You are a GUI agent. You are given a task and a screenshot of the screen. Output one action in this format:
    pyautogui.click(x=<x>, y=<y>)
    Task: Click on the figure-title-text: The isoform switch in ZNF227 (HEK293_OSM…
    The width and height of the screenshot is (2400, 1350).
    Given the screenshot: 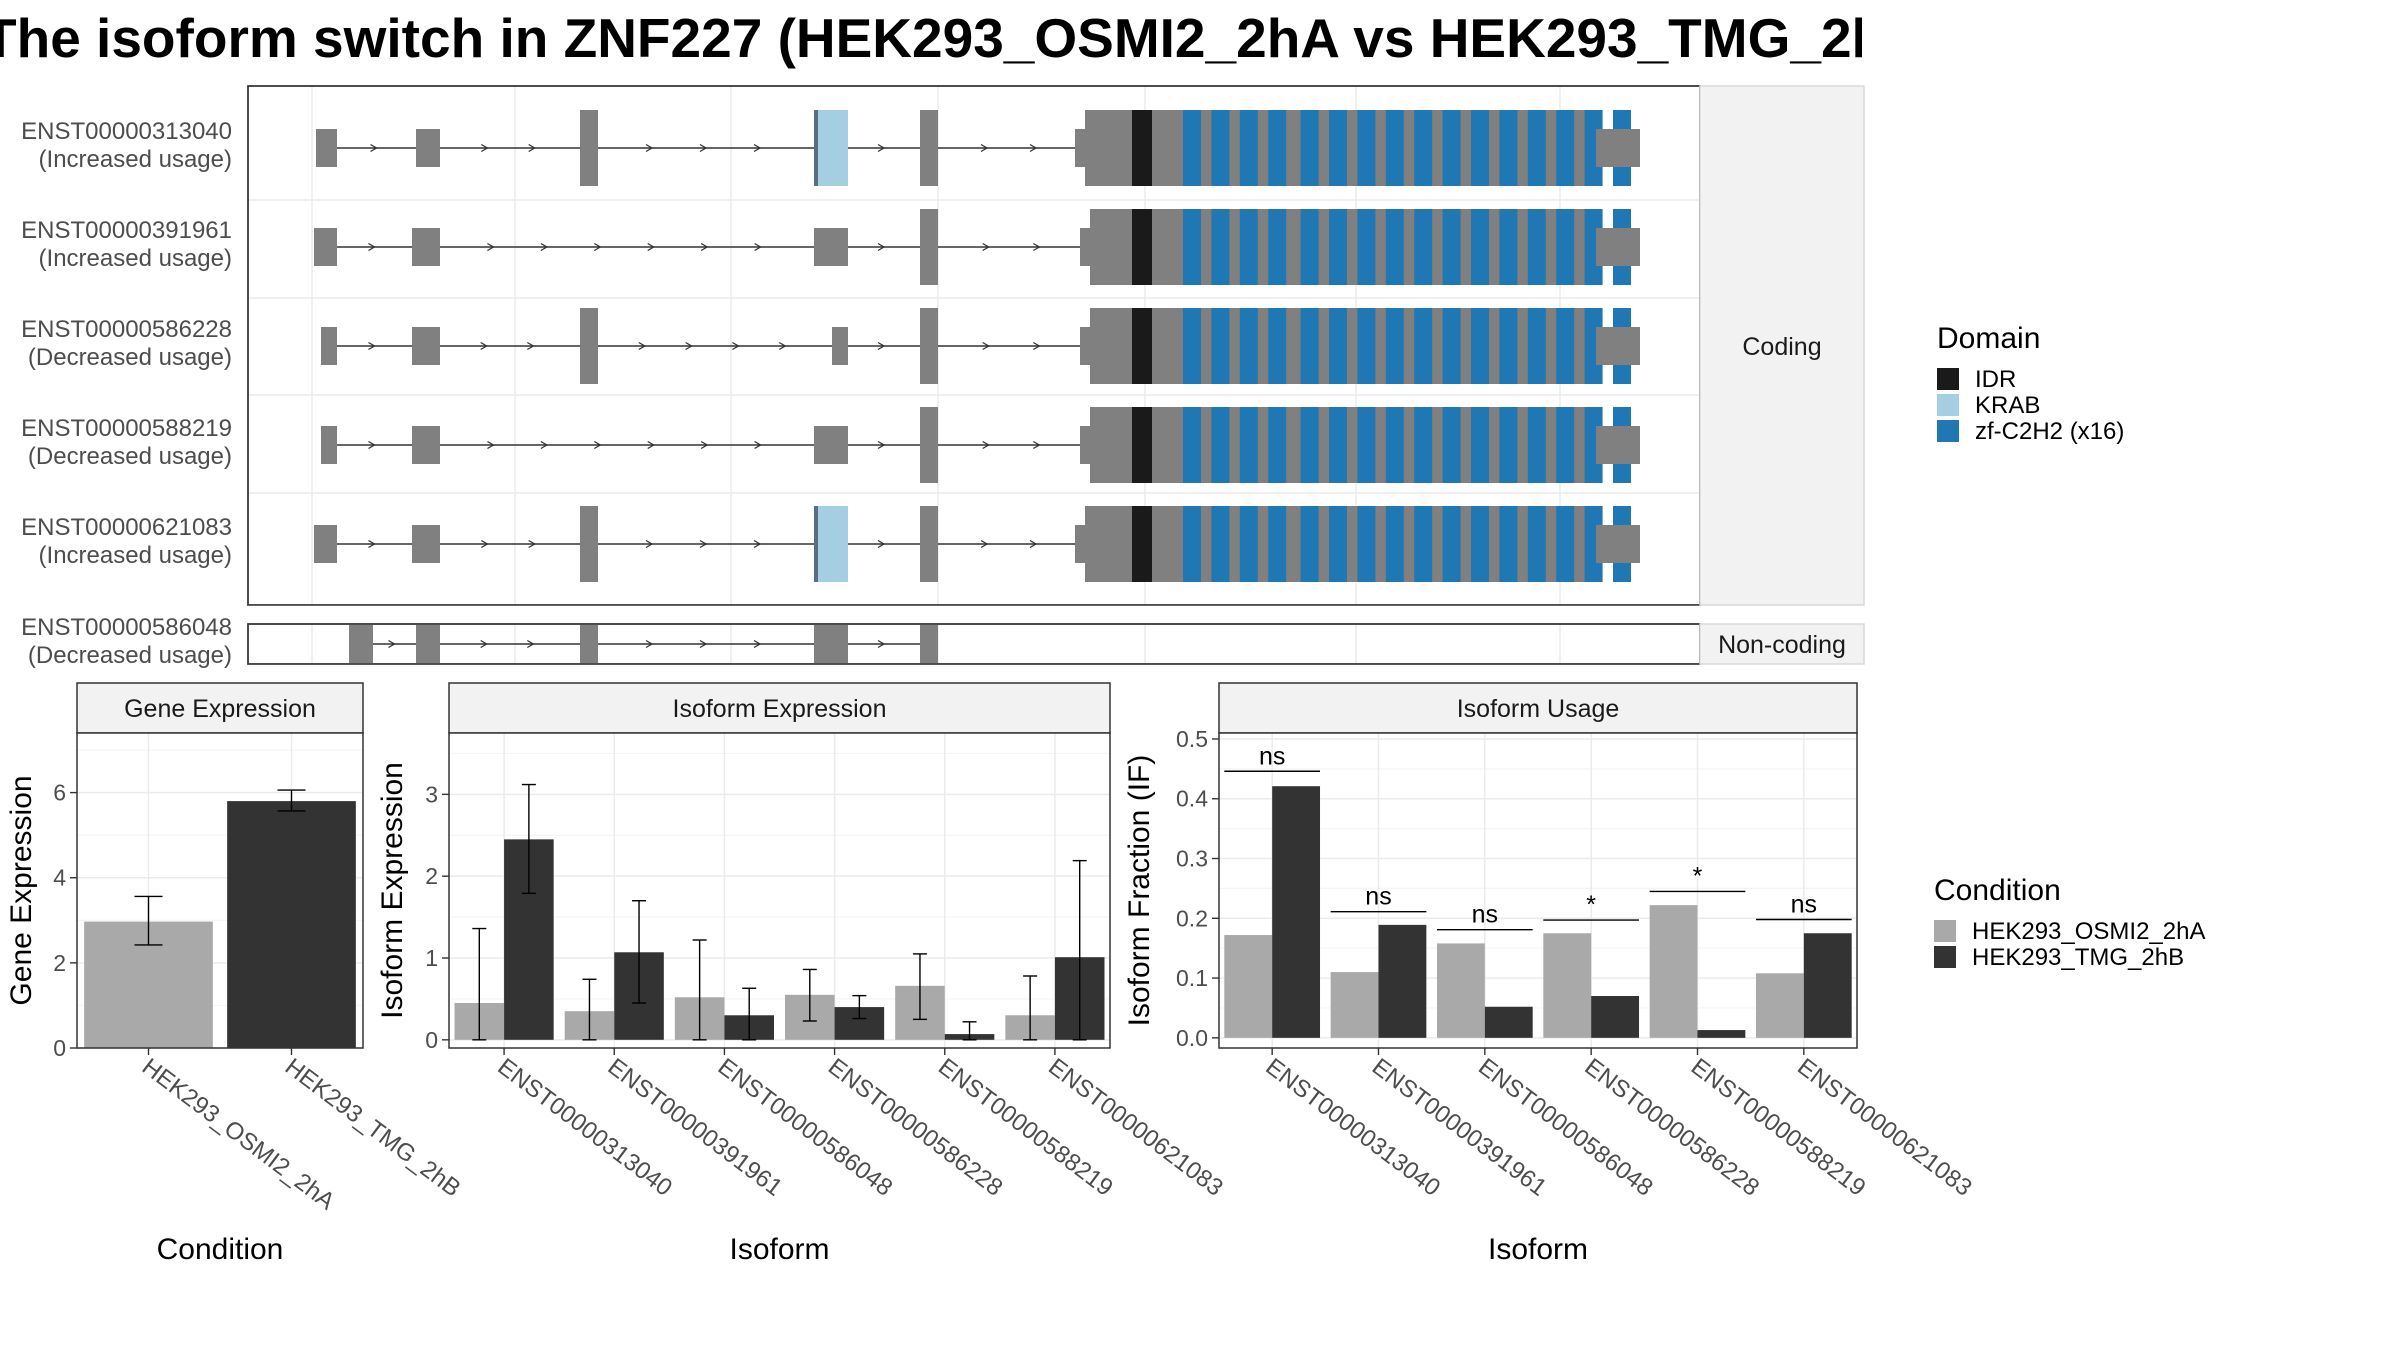 What is the action you would take?
    pyautogui.click(x=931, y=38)
    